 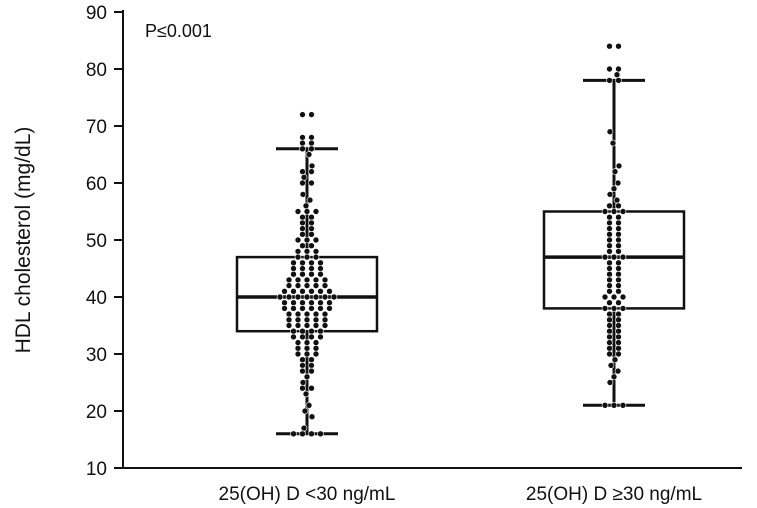 What do you see at coordinates (614, 494) in the screenshot?
I see `x-tick-label: 25(OH) D ≥30 ng/mL` at bounding box center [614, 494].